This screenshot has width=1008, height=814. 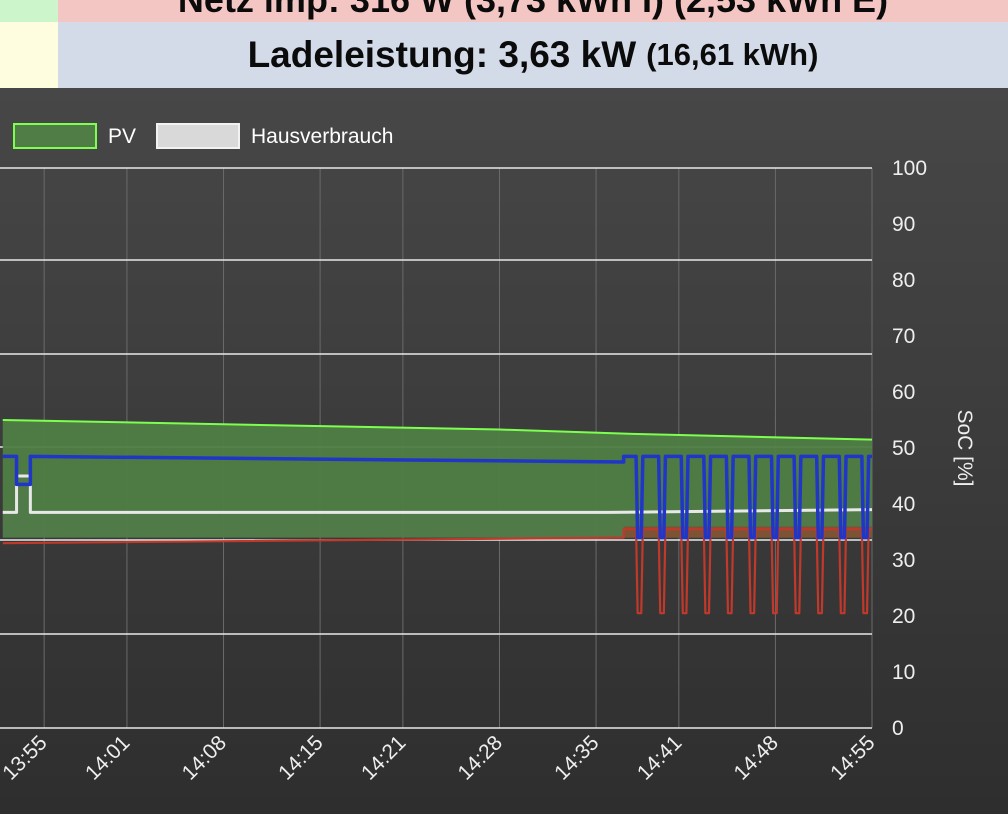 What do you see at coordinates (204, 757) in the screenshot?
I see `x-tick-label: 14:08` at bounding box center [204, 757].